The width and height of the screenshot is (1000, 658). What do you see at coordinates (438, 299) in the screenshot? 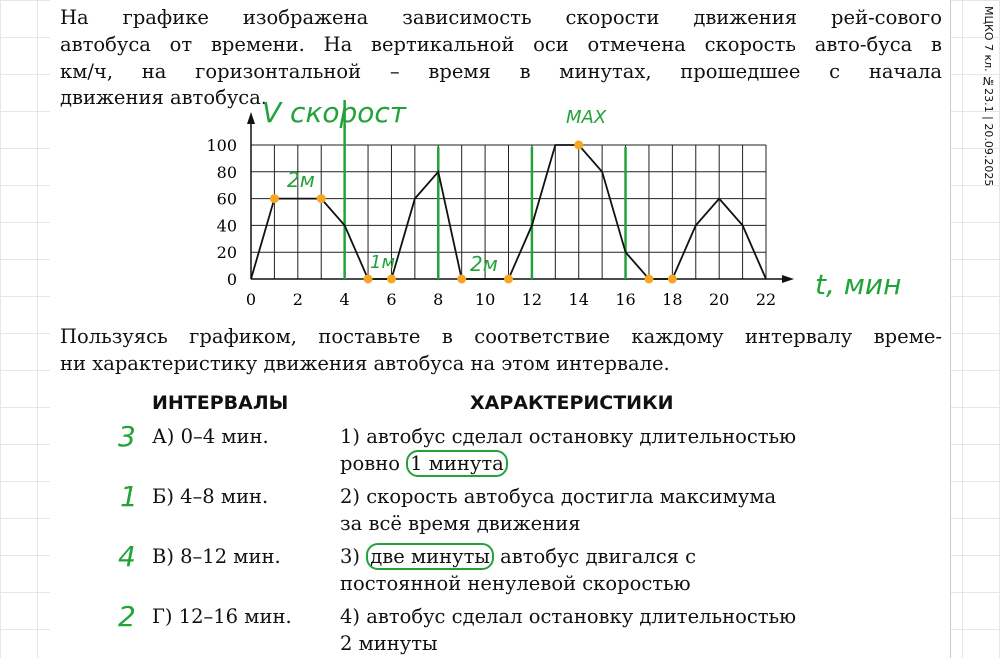
I see `x-tick-label: 8` at bounding box center [438, 299].